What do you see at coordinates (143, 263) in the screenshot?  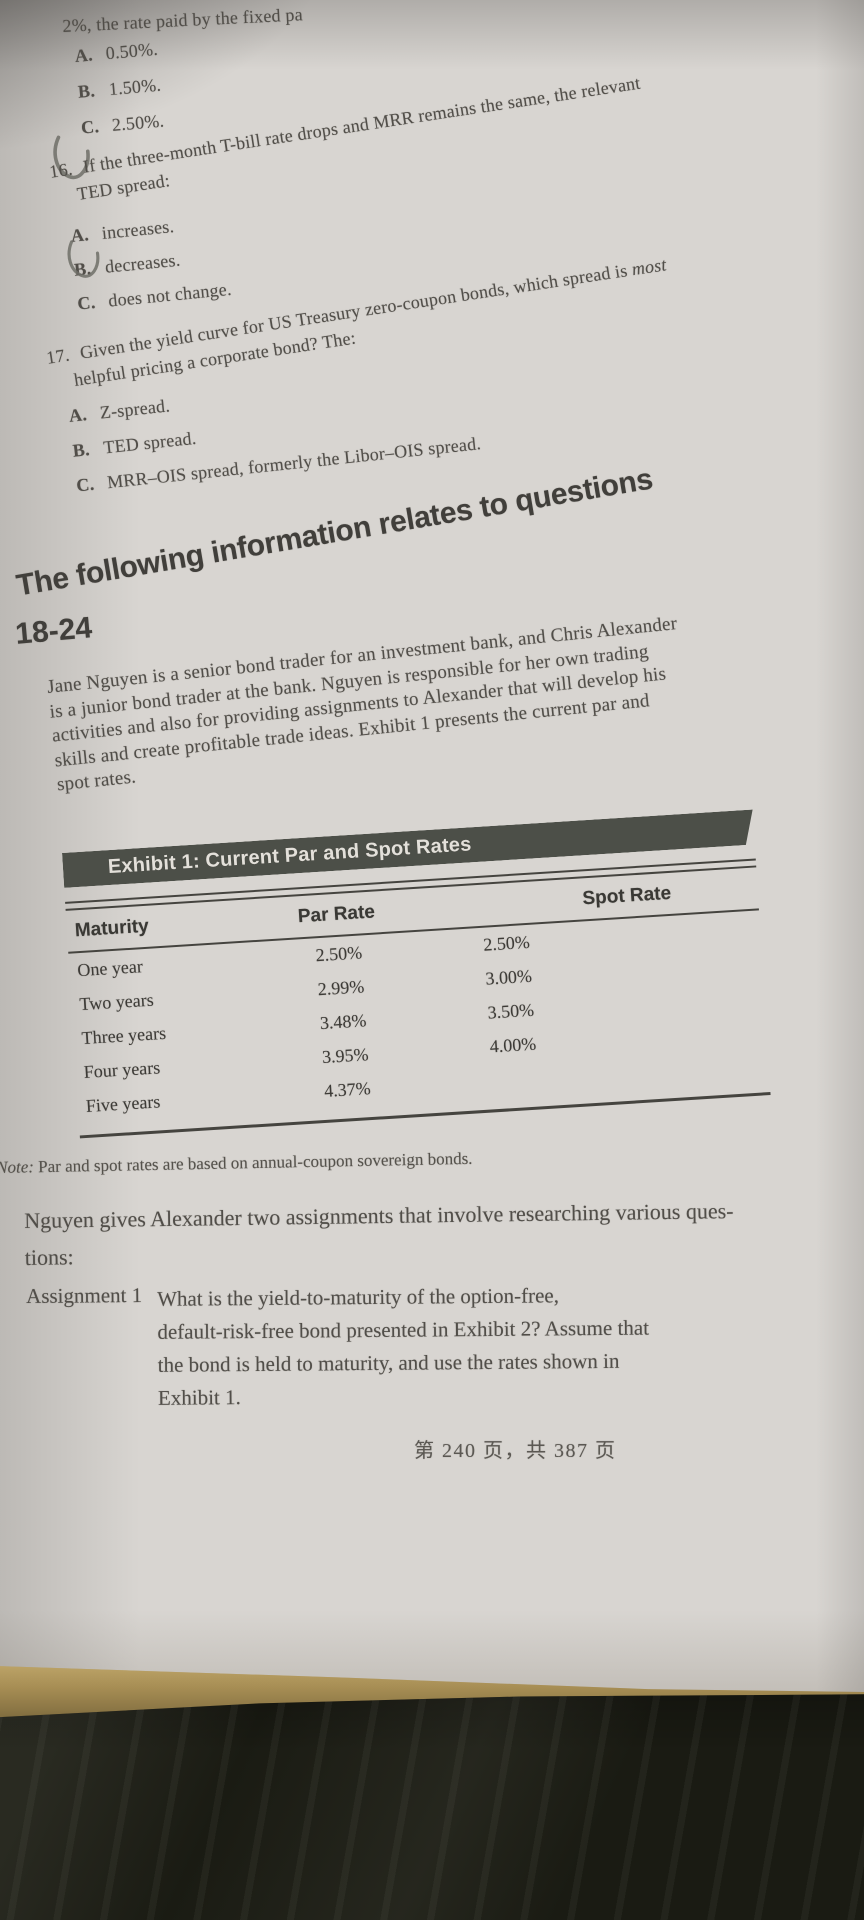 I see `option-text: decreases.` at bounding box center [143, 263].